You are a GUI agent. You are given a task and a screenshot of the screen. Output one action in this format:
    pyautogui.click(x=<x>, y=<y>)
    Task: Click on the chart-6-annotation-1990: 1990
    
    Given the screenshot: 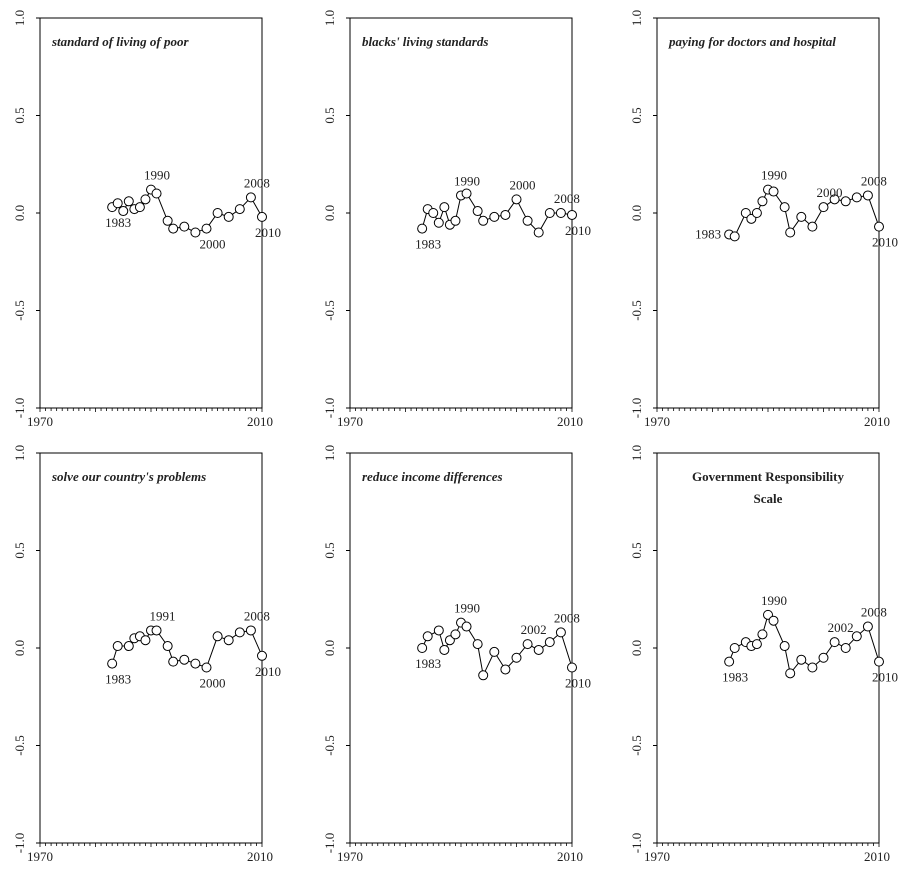 What is the action you would take?
    pyautogui.click(x=774, y=600)
    